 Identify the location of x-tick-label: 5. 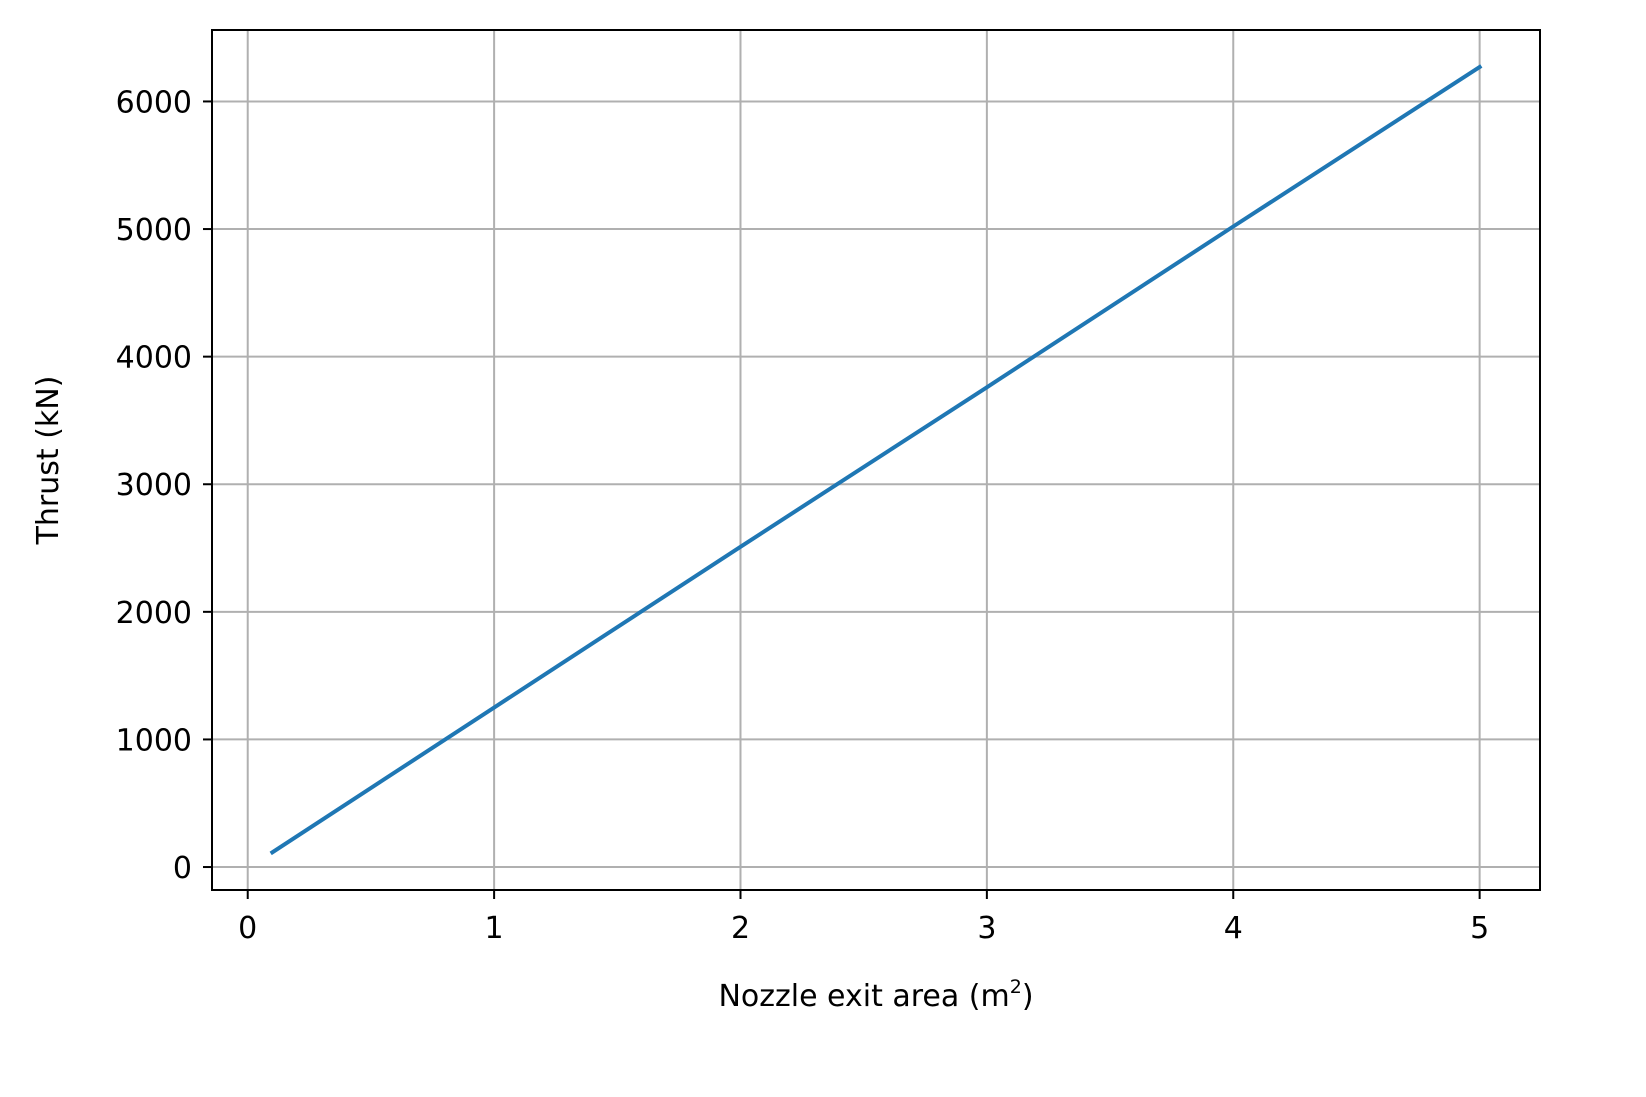
(1479, 928).